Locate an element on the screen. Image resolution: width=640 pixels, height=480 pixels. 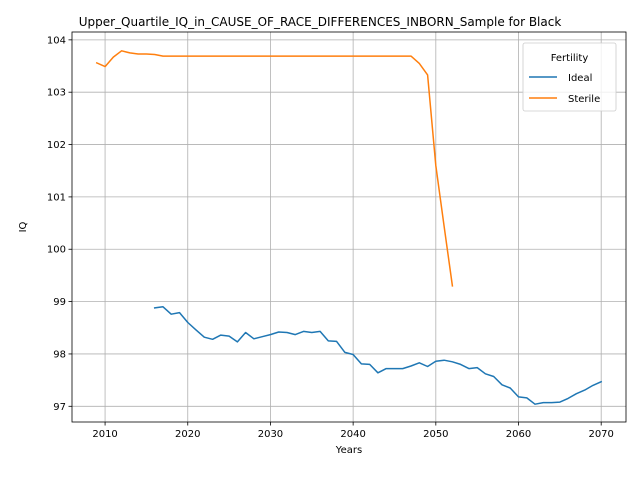
y-tick-label: 100 is located at coordinates (56, 250).